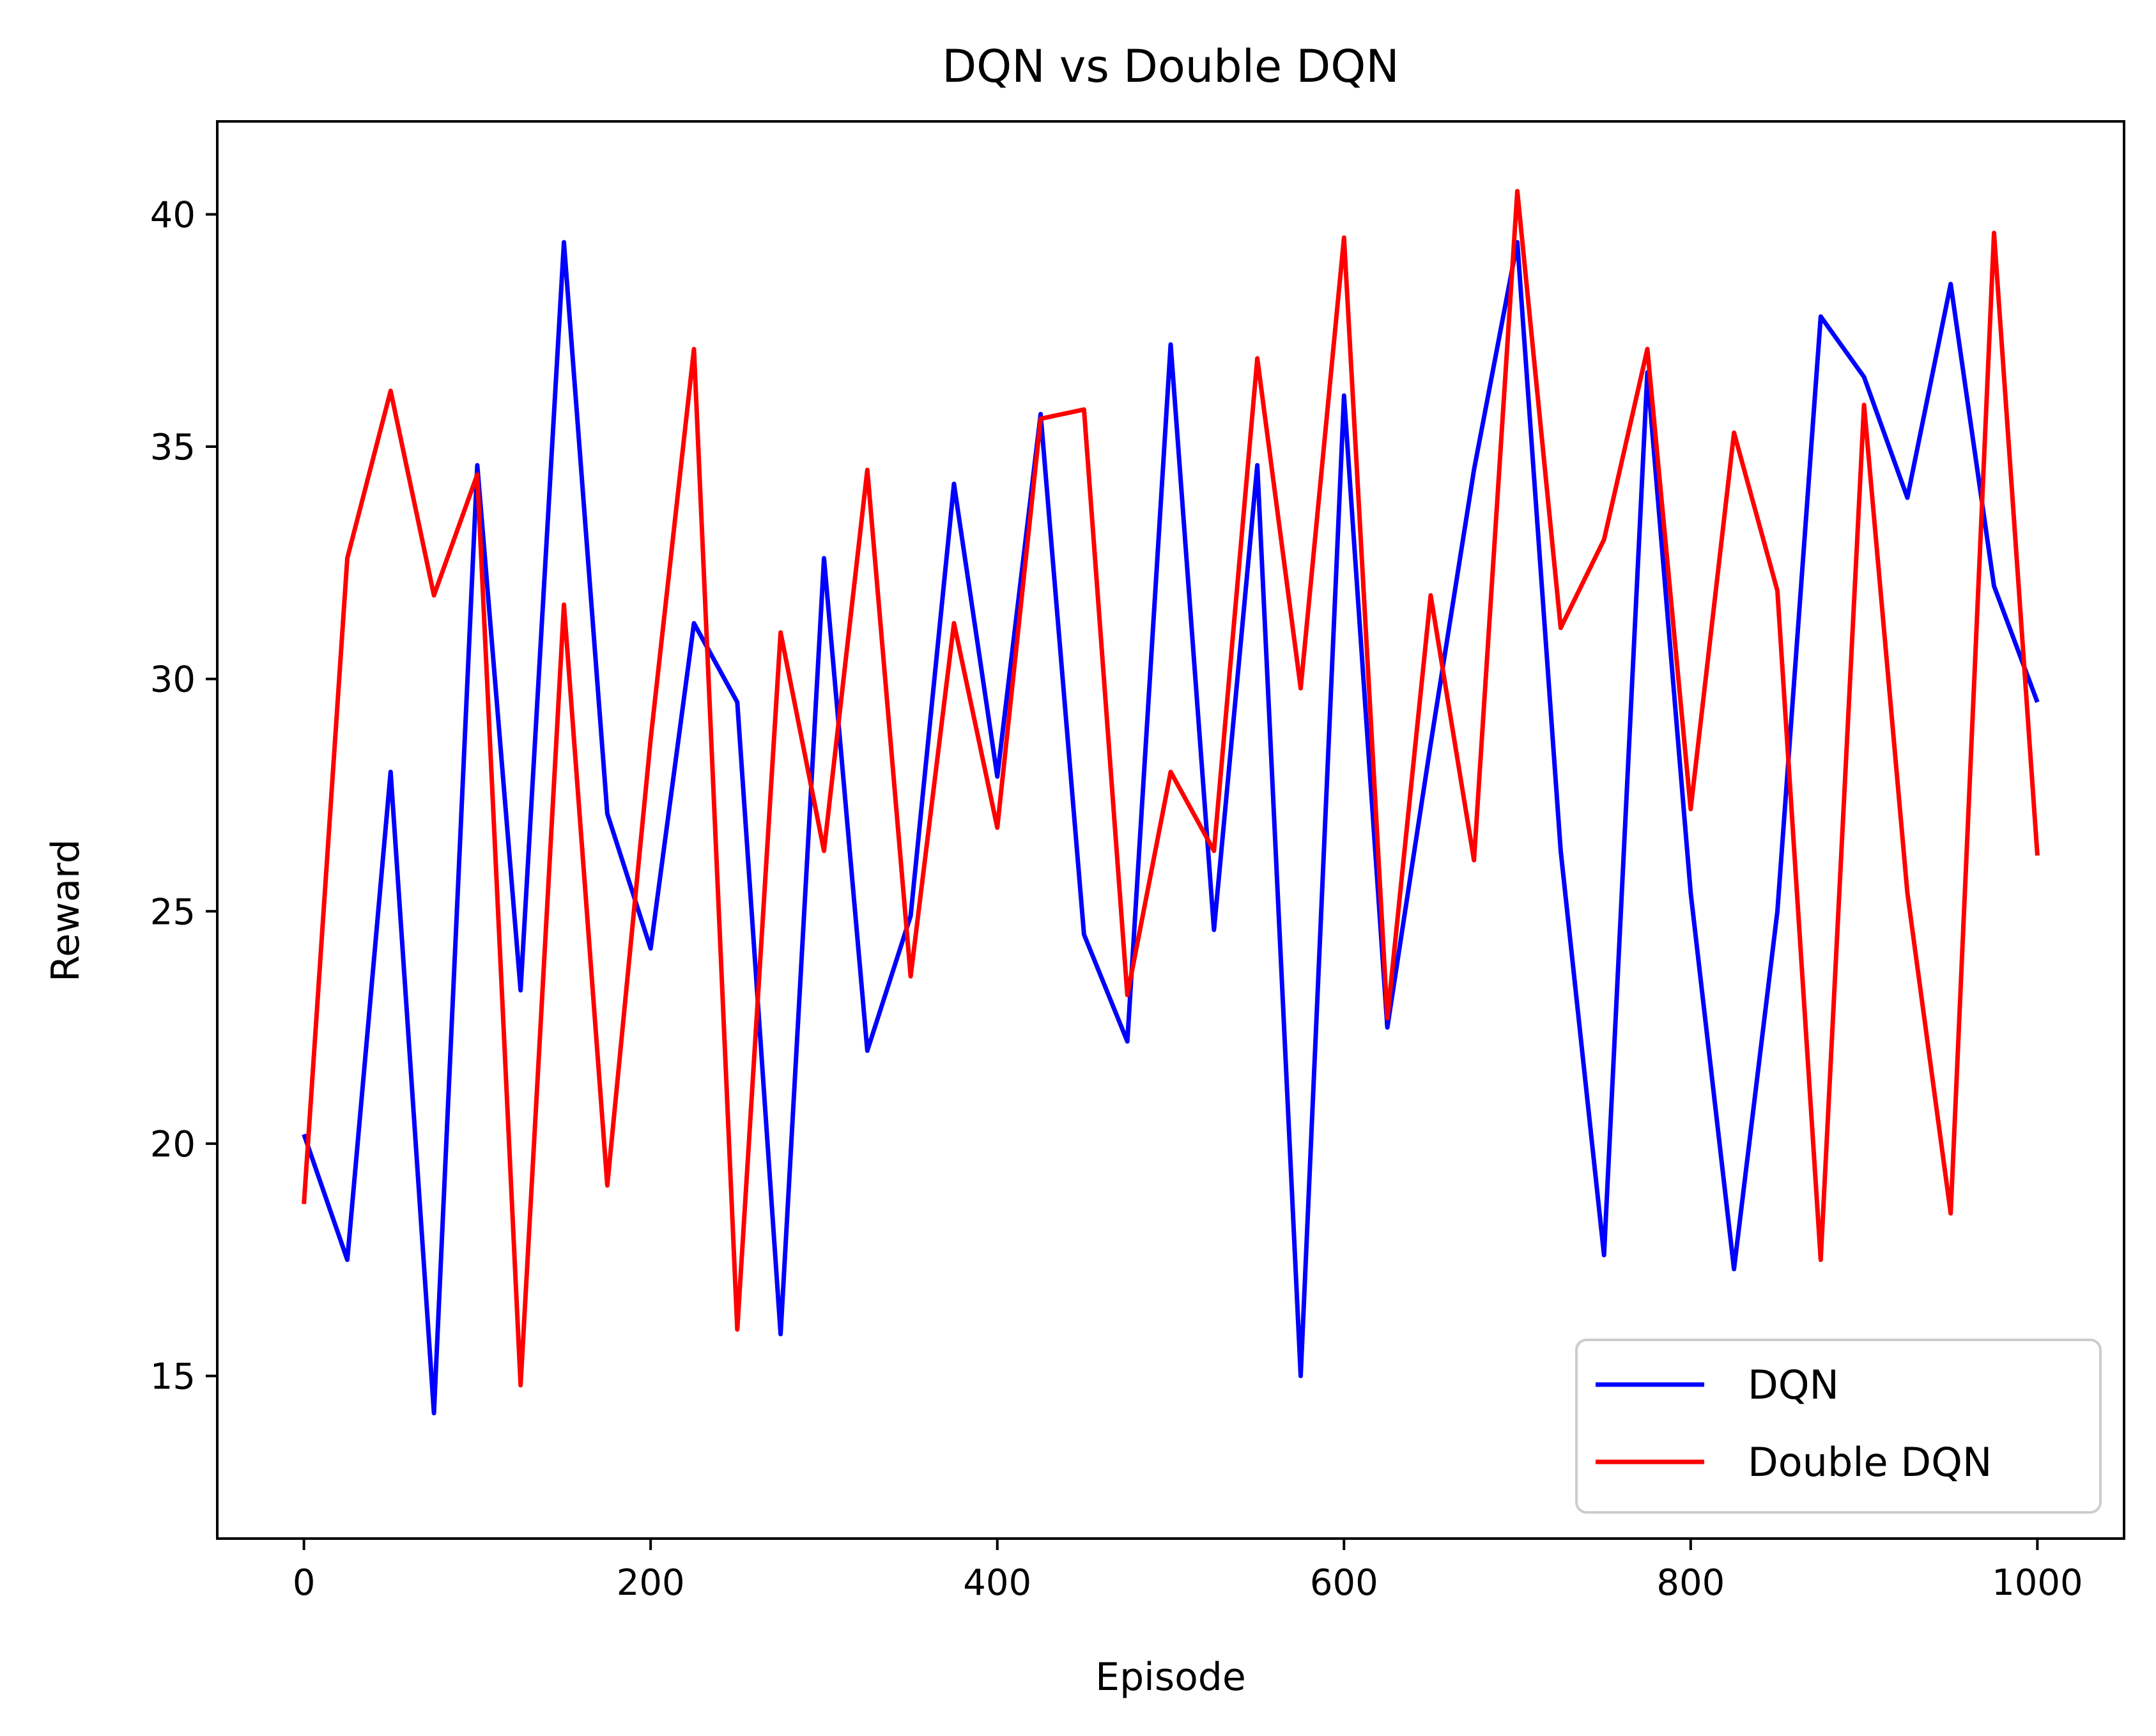 This screenshot has height=1736, width=2156. What do you see at coordinates (1170, 66) in the screenshot?
I see `chart-title: DQN vs Double DQN` at bounding box center [1170, 66].